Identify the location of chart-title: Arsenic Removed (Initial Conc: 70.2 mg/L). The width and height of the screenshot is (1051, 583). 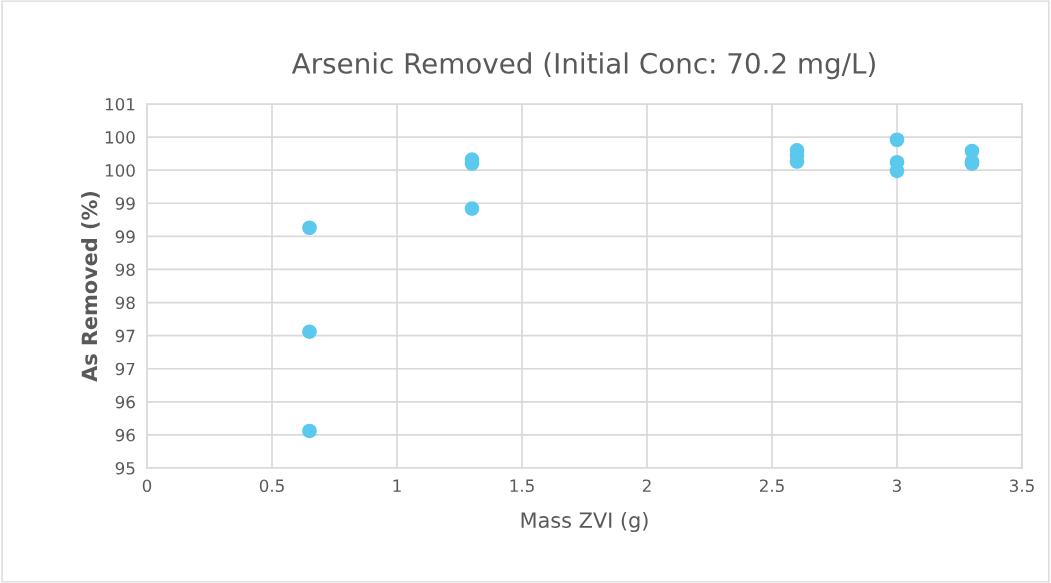
(583, 66).